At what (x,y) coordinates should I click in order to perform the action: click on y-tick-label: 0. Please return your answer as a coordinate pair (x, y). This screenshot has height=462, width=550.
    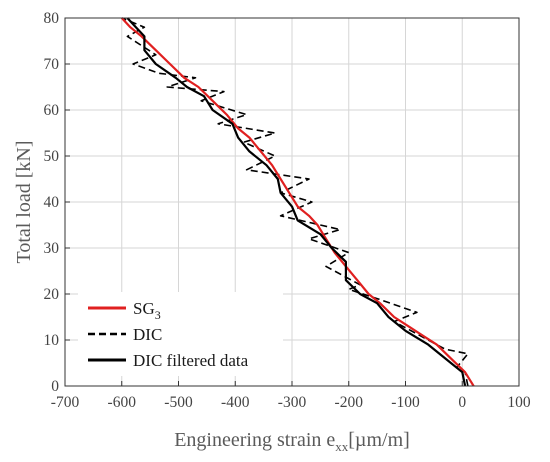
    Looking at the image, I should click on (55, 386).